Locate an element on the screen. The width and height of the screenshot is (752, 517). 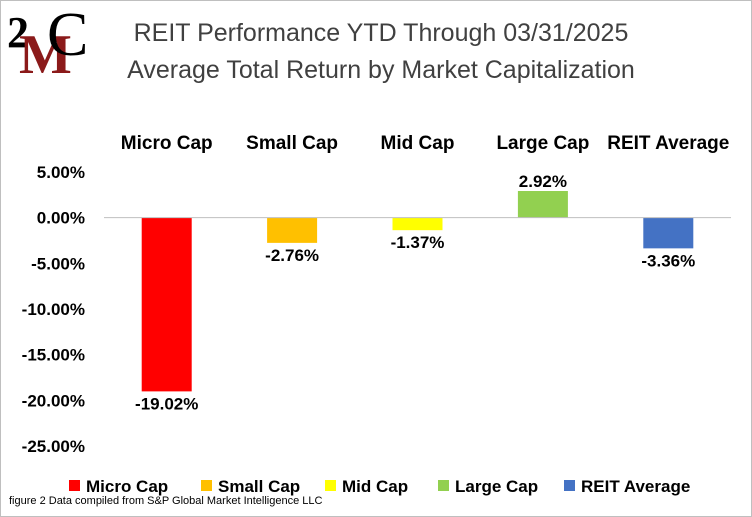
legend-label: Large Cap is located at coordinates (496, 486).